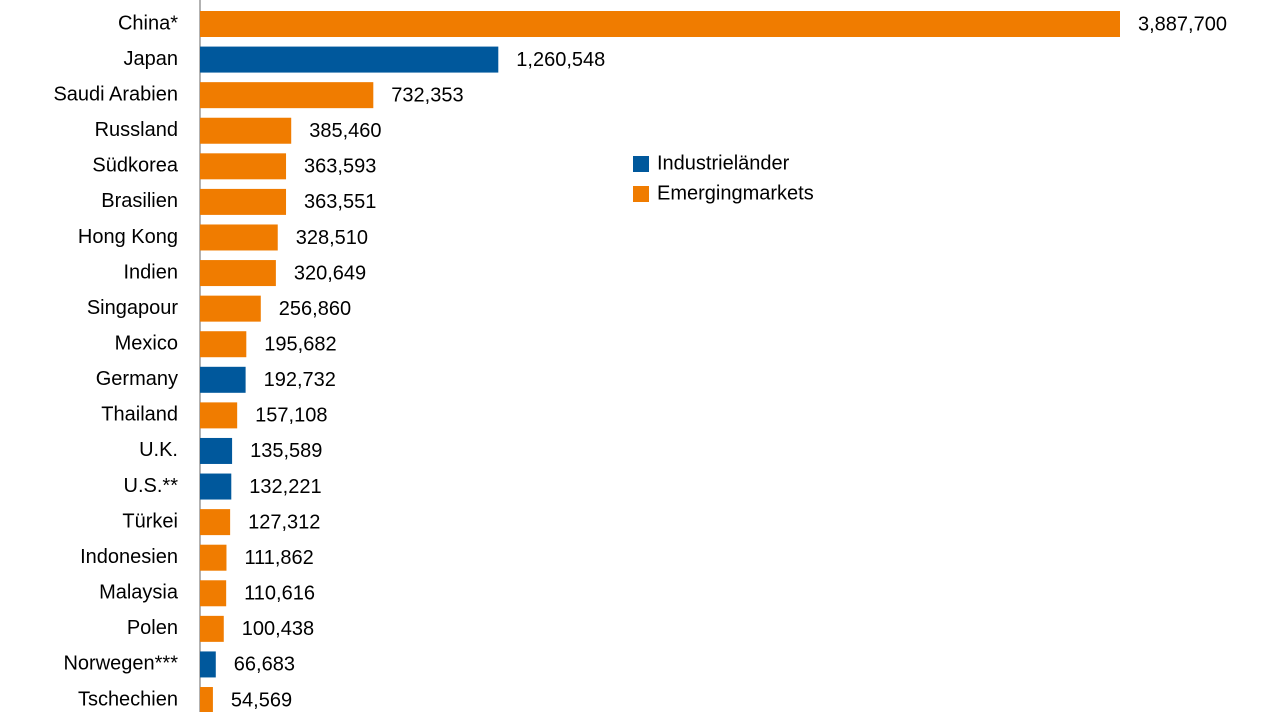 The image size is (1275, 712). What do you see at coordinates (330, 273) in the screenshot?
I see `value-label: 320,649` at bounding box center [330, 273].